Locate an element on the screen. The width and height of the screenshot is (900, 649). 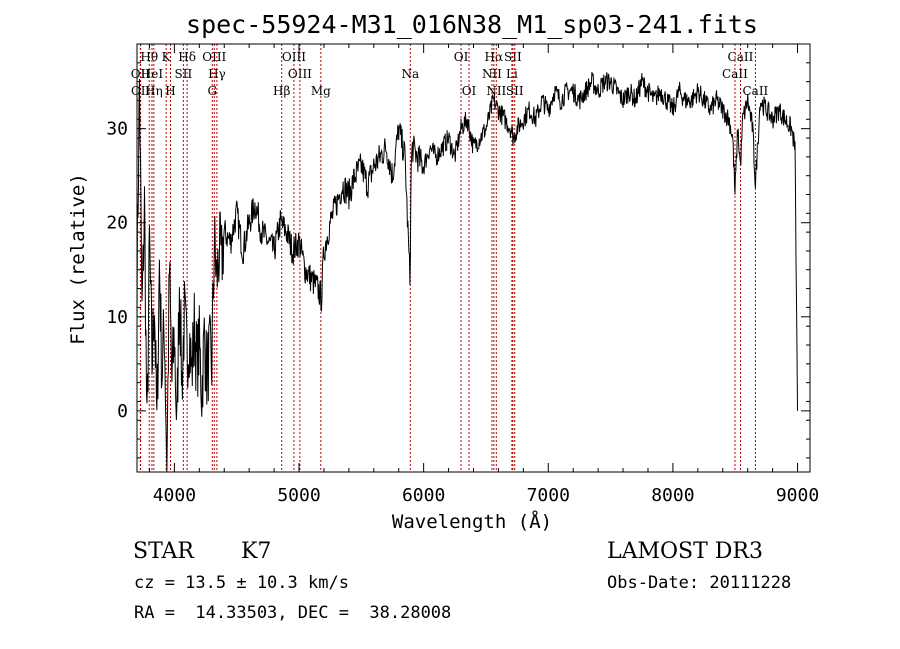
object-subclass: K7 is located at coordinates (256, 551).